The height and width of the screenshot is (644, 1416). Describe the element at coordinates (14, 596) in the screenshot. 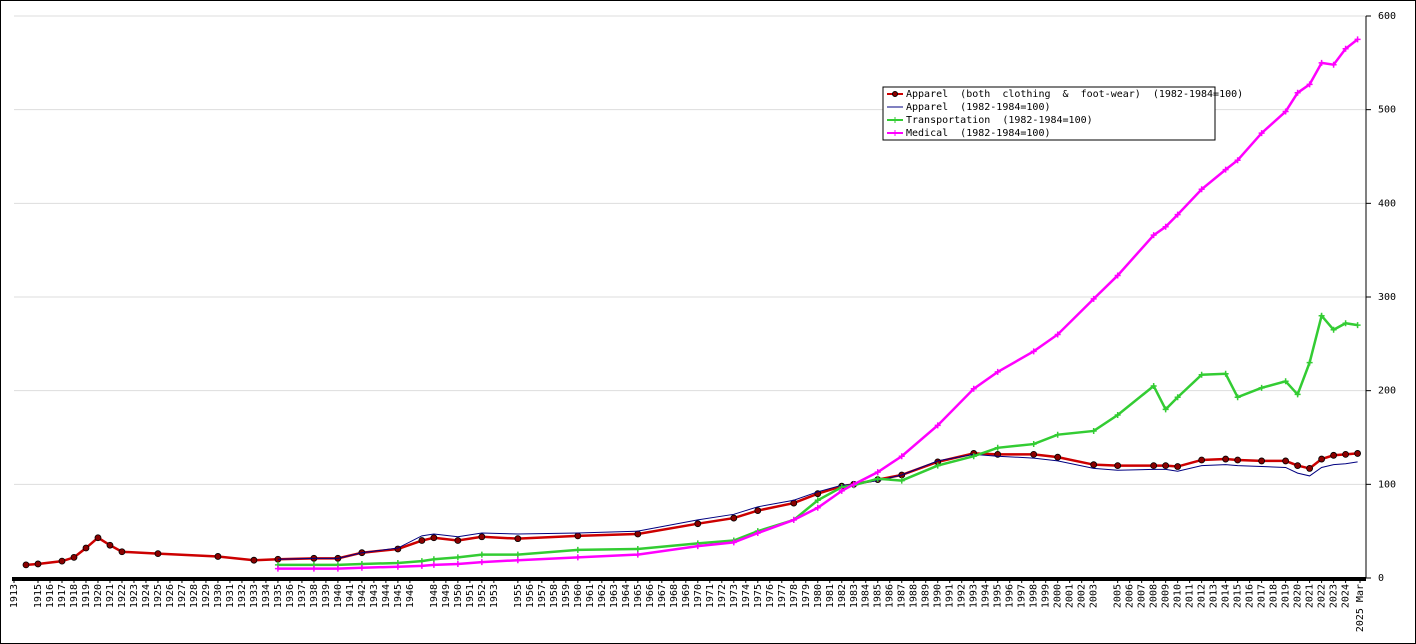

I see `x-tick-label: 1913` at that location.